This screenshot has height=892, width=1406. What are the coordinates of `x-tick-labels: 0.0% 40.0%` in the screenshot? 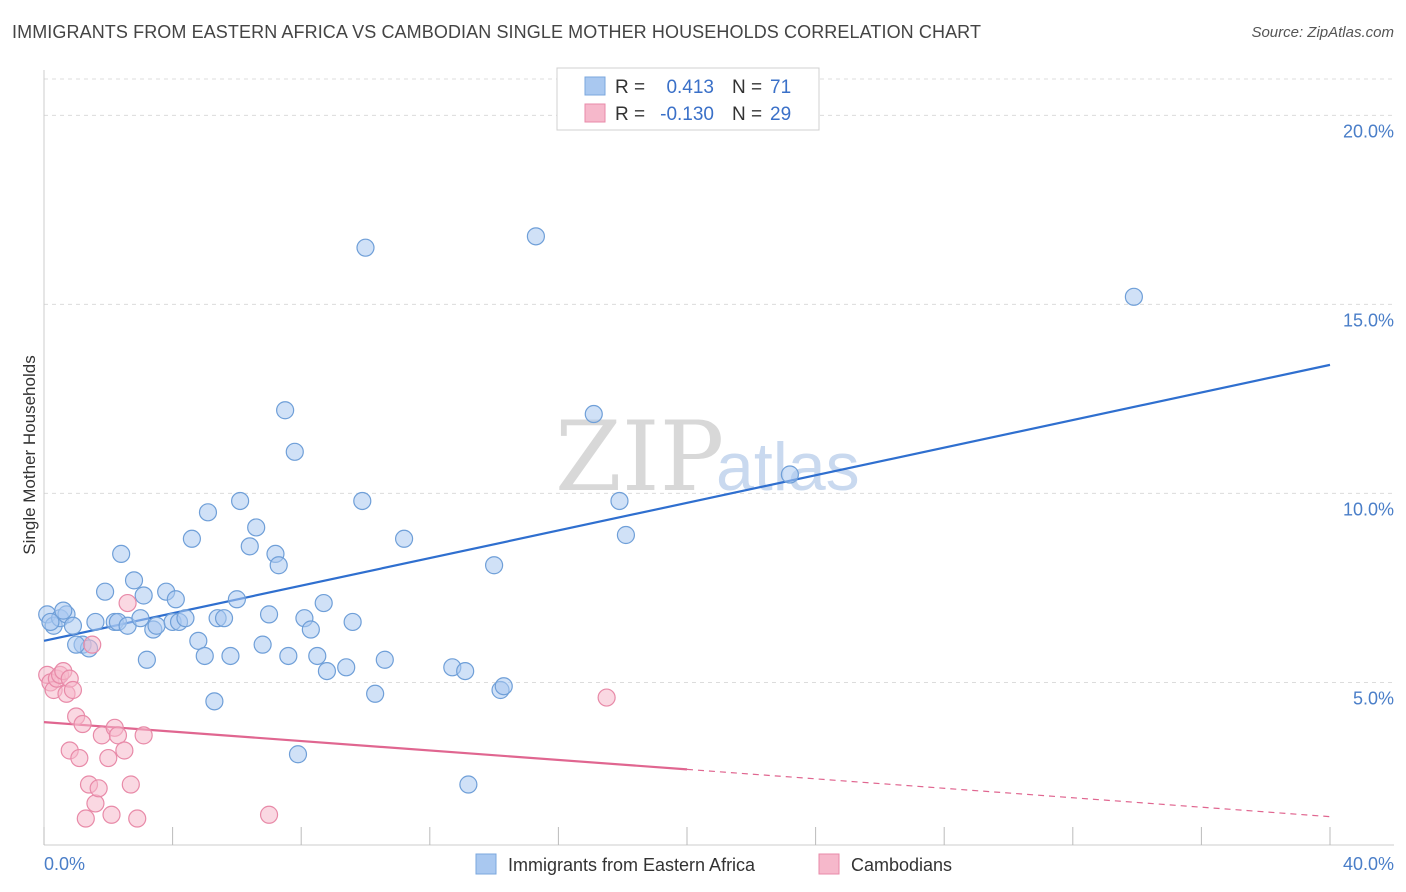 It's located at (719, 864).